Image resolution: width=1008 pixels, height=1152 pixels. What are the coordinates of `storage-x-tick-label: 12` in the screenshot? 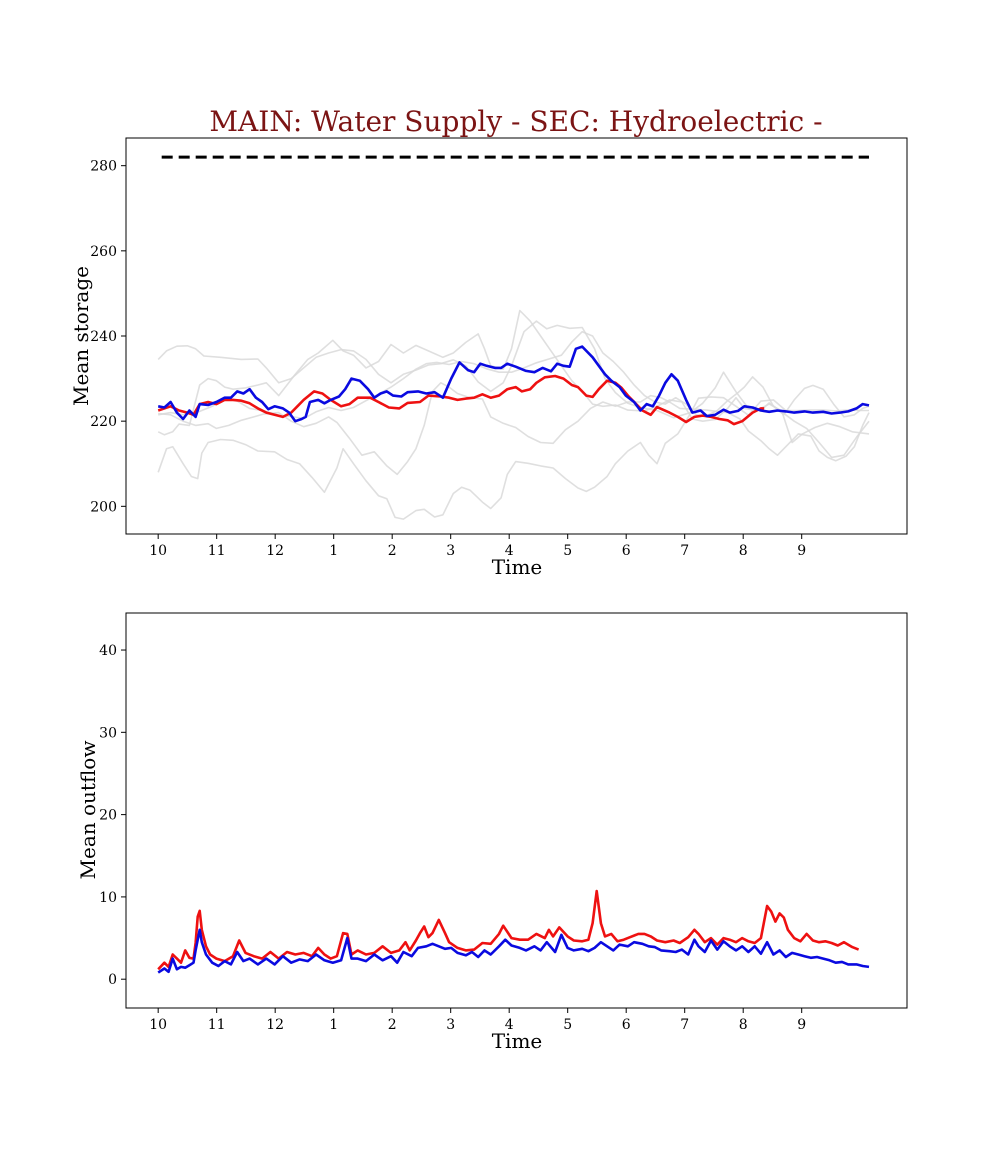 It's located at (275, 551).